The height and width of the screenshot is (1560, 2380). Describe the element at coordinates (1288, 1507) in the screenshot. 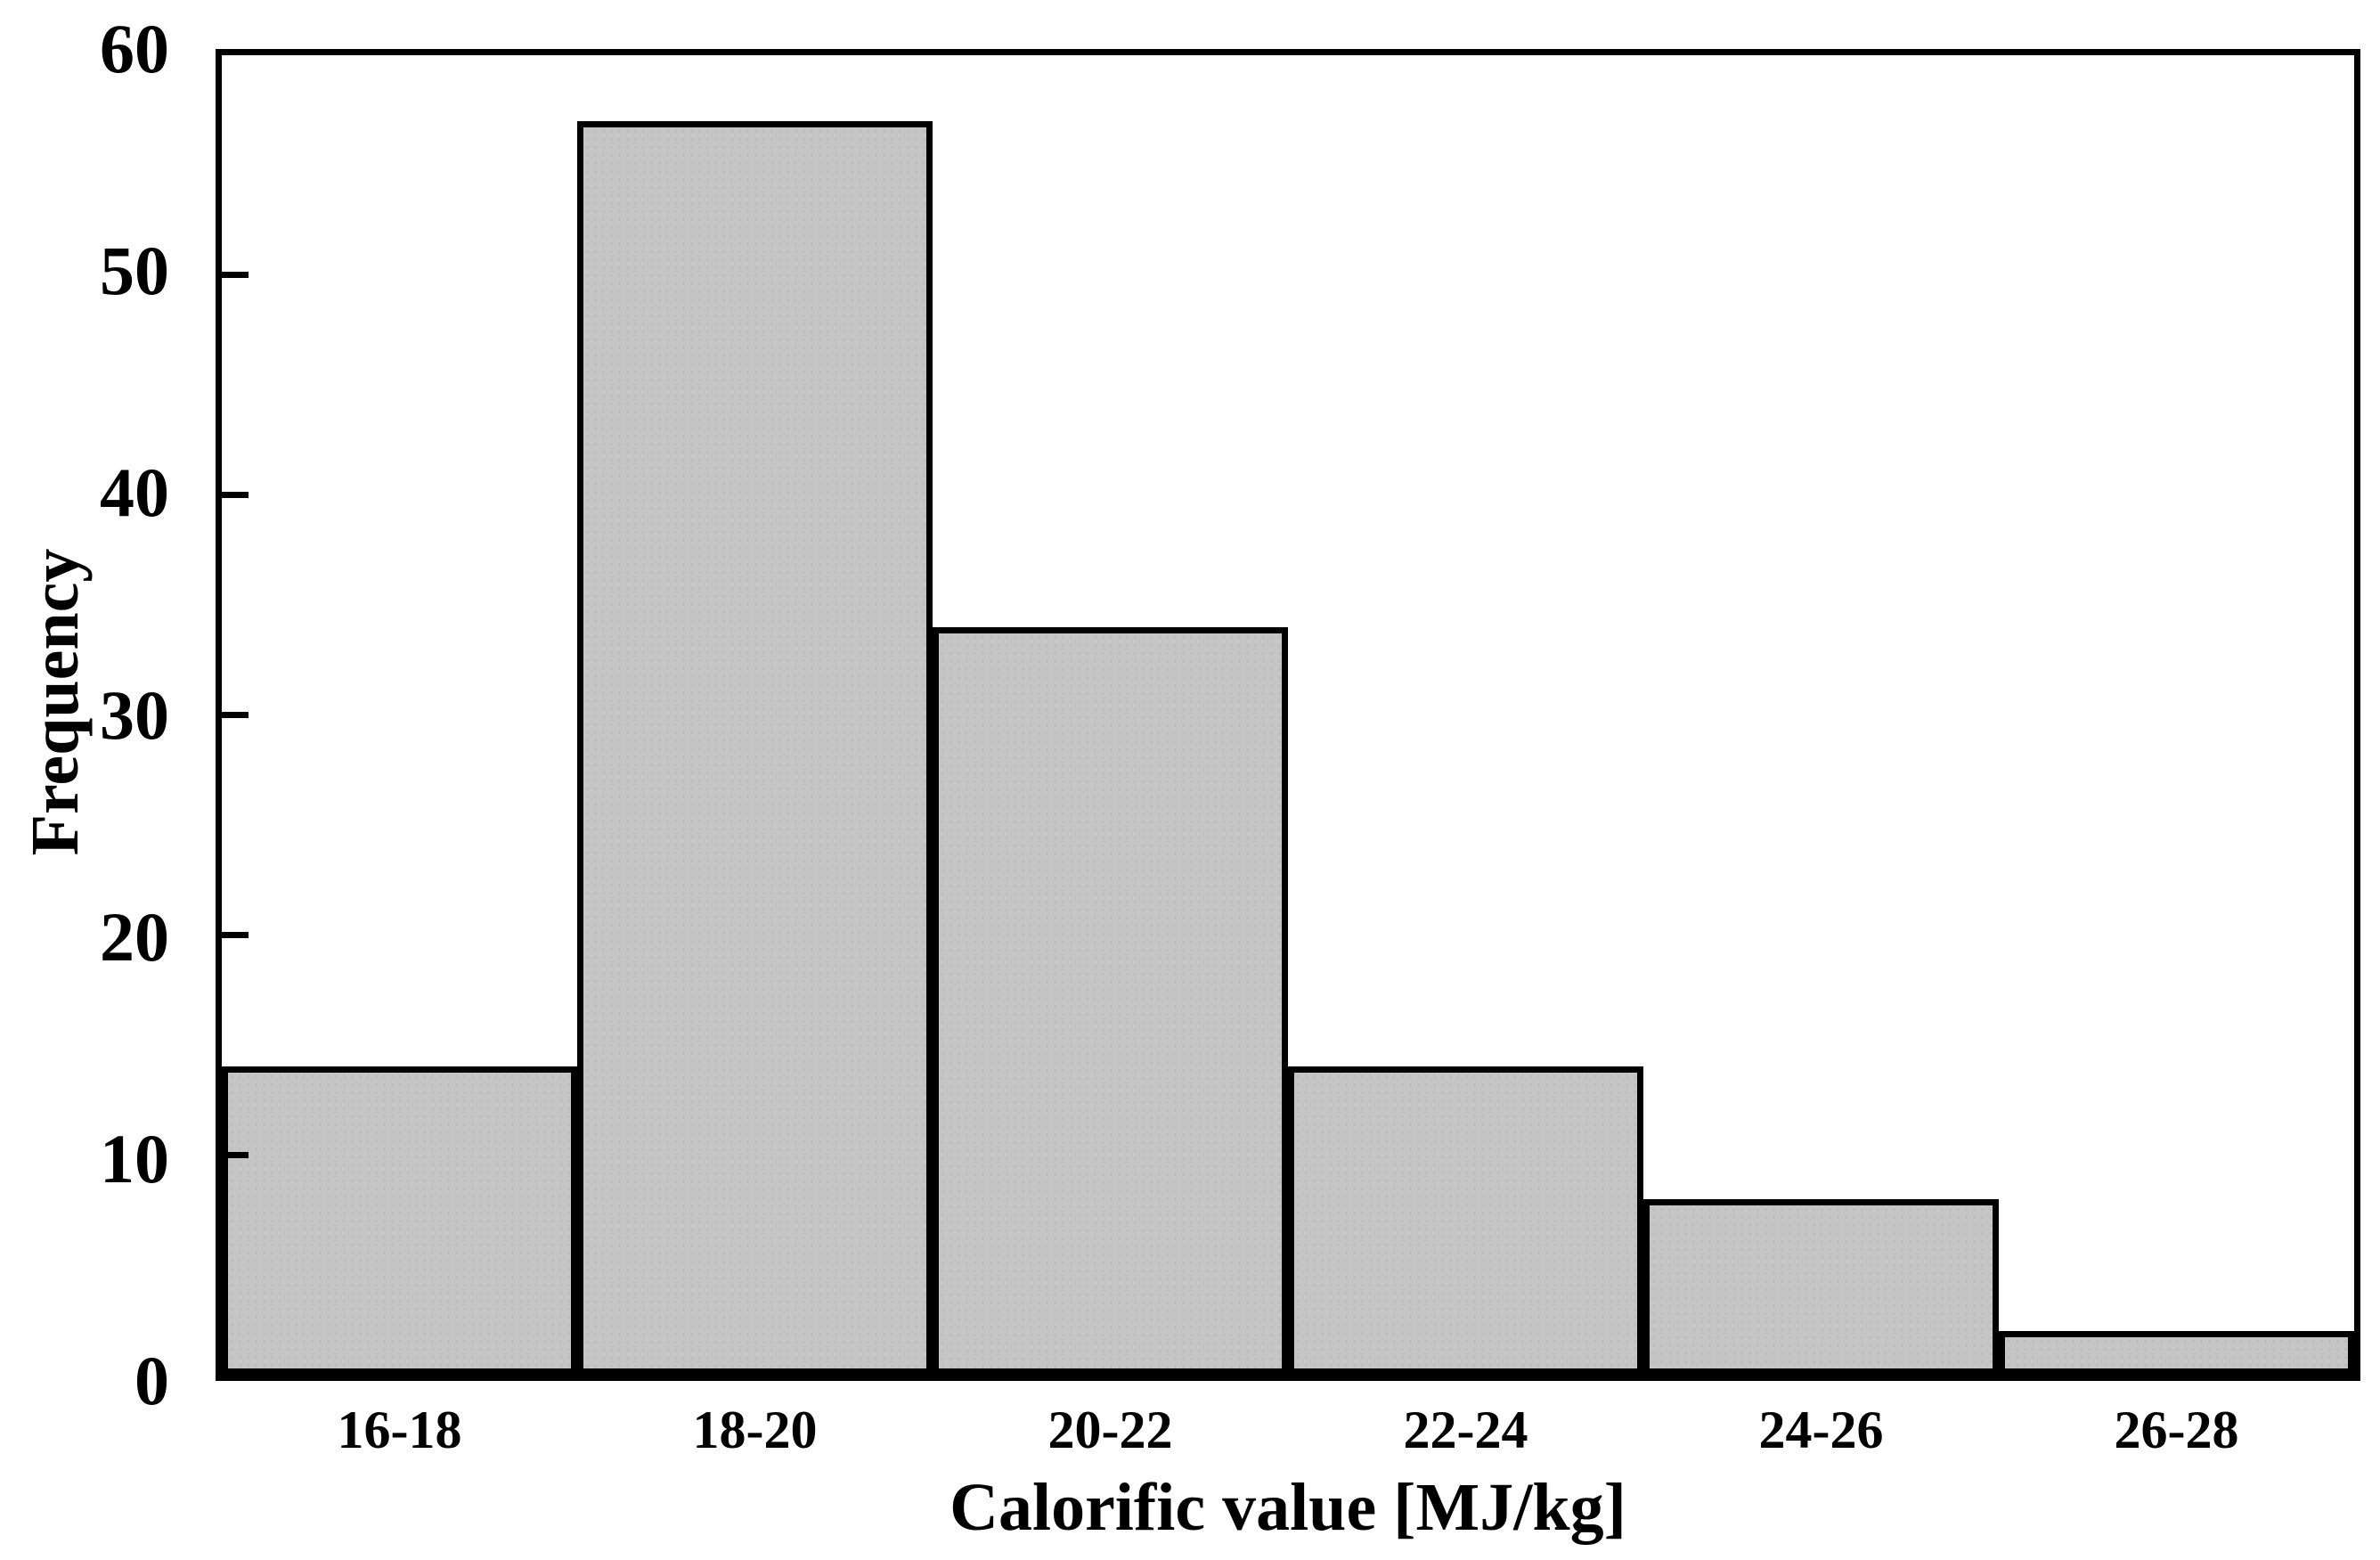

I see `x-axis-title: Calorific value [MJ/kg]` at that location.